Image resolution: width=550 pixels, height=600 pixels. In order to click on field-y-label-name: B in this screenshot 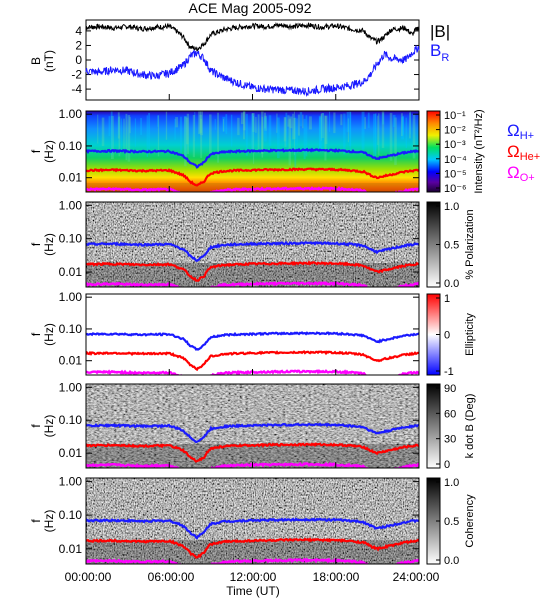, I will do `click(36, 61)`.